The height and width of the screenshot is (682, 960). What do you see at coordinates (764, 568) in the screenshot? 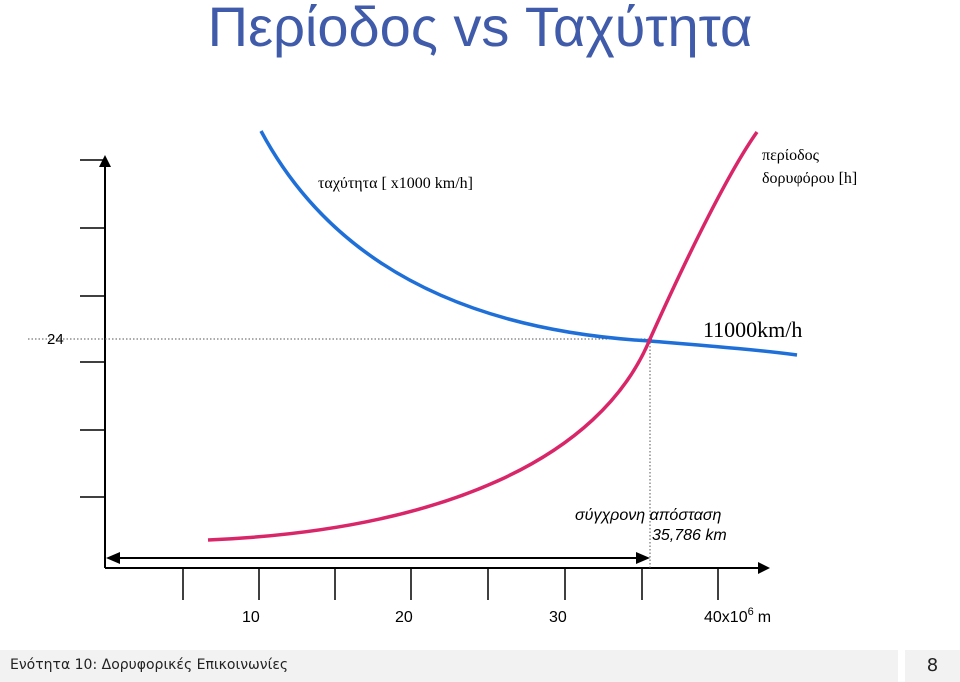
I see `x-axis-arrow` at bounding box center [764, 568].